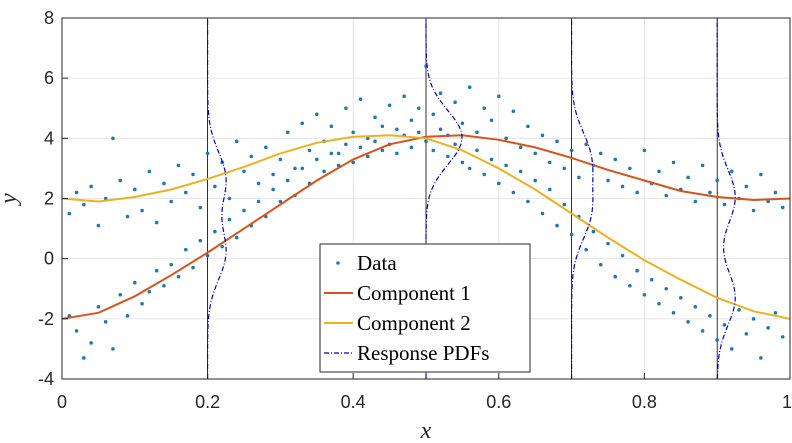  What do you see at coordinates (787, 402) in the screenshot?
I see `x-tick-label: 1` at bounding box center [787, 402].